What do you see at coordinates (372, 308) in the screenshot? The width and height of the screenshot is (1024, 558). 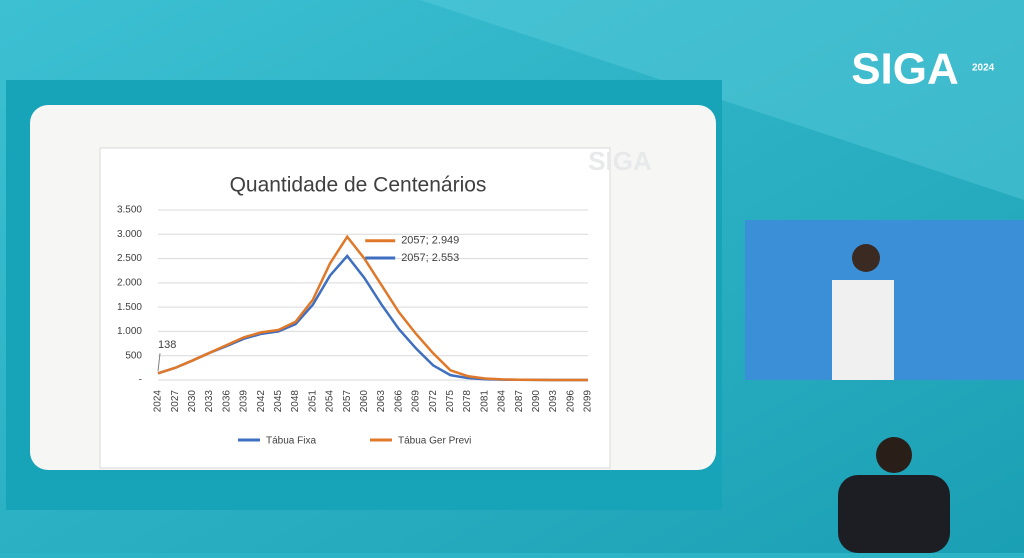 I see `series-line` at bounding box center [372, 308].